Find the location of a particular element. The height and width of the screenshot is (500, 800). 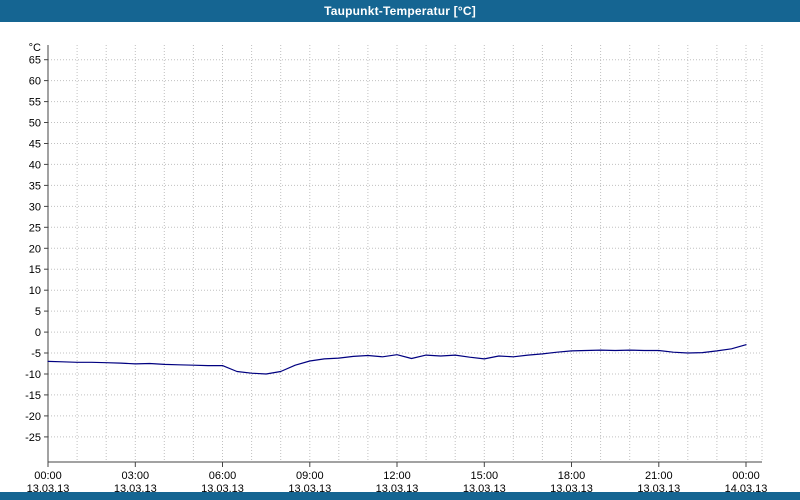

svg-text: 20 is located at coordinates (35, 249).